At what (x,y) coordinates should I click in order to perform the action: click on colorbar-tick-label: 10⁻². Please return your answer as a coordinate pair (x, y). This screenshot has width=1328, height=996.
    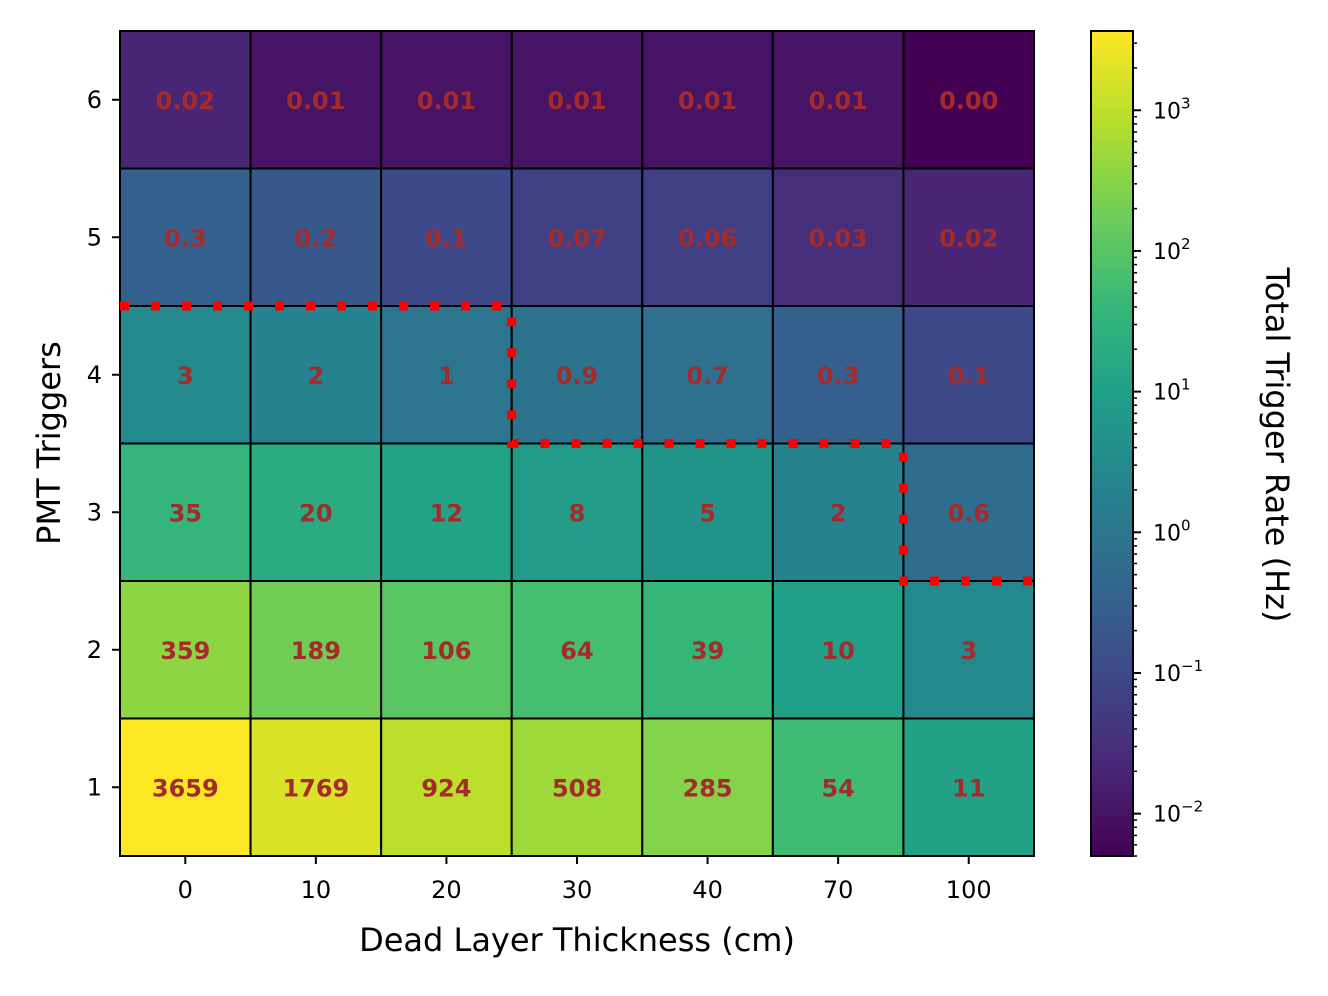
    Looking at the image, I should click on (1178, 813).